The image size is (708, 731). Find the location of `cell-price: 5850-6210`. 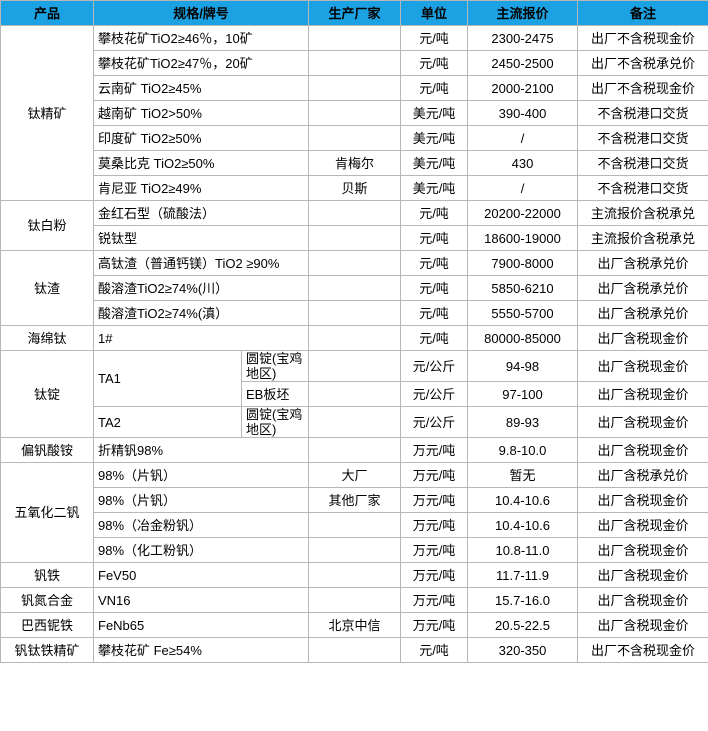

cell-price: 5850-6210 is located at coordinates (522, 288).